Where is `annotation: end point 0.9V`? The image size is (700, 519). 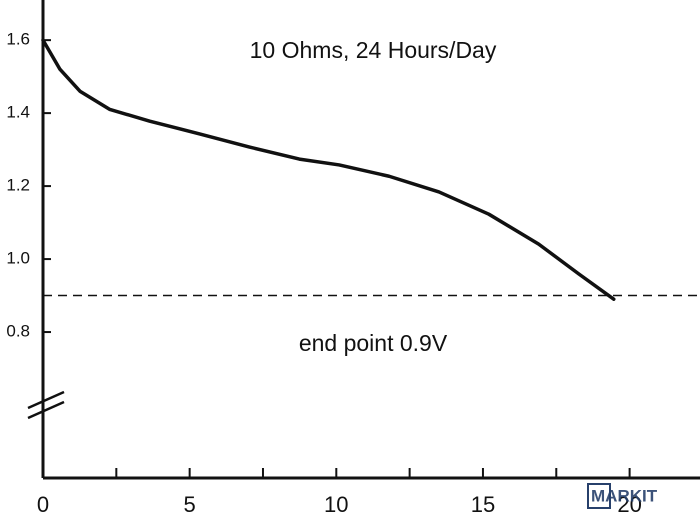
annotation: end point 0.9V is located at coordinates (373, 343).